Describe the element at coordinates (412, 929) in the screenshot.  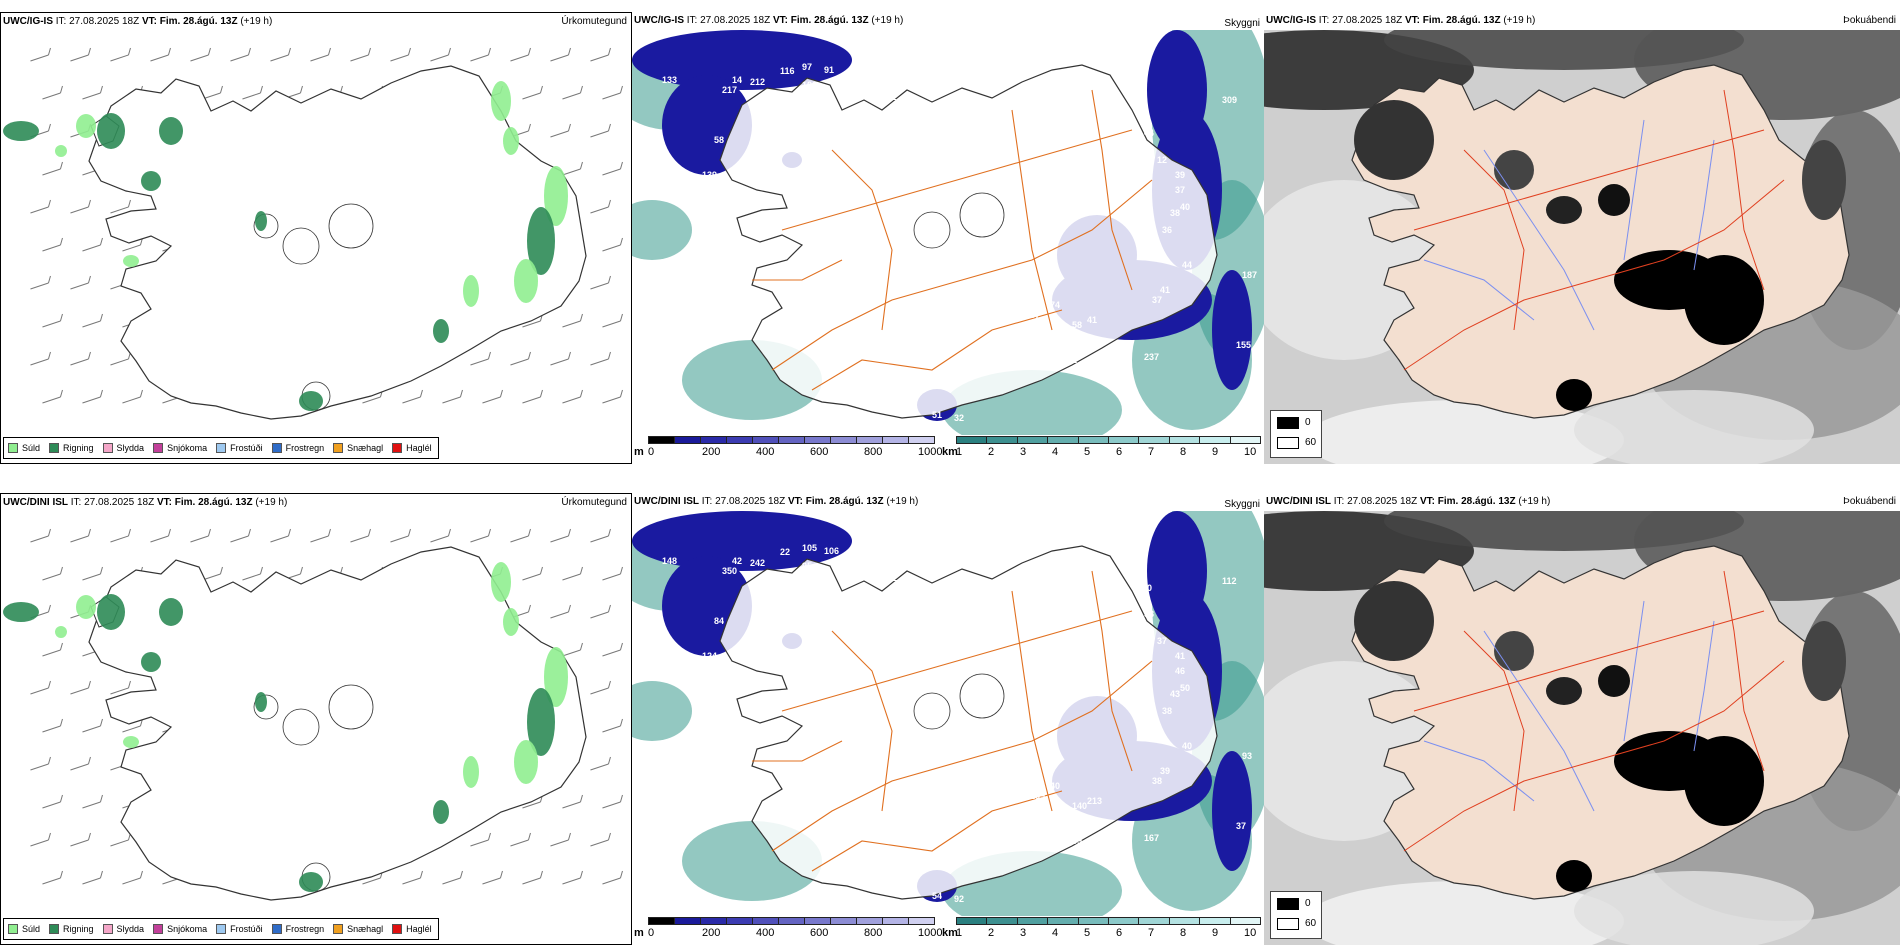
I see `legend-item: Haglél` at that location.